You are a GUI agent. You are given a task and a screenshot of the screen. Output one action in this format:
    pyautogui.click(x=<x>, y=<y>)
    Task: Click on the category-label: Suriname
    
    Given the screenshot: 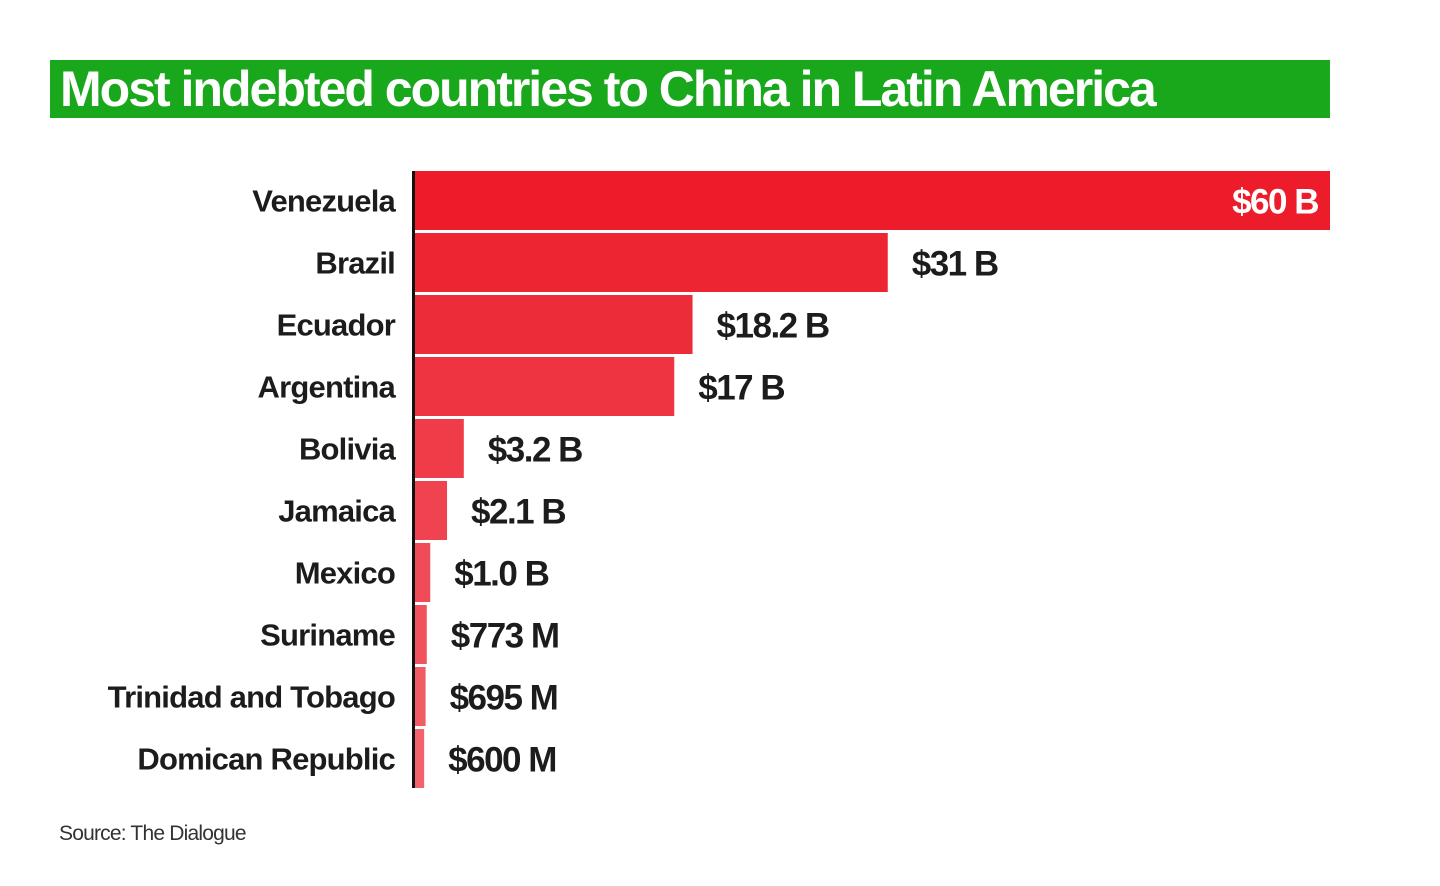 What is the action you would take?
    pyautogui.click(x=327, y=635)
    